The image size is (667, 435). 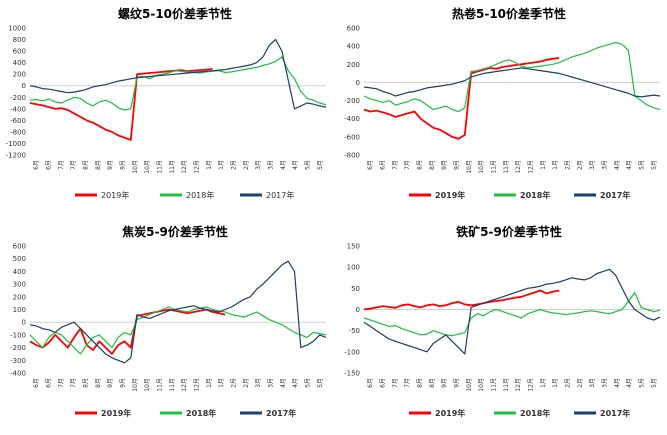 I want to click on y-tick-label: -800, so click(x=352, y=156).